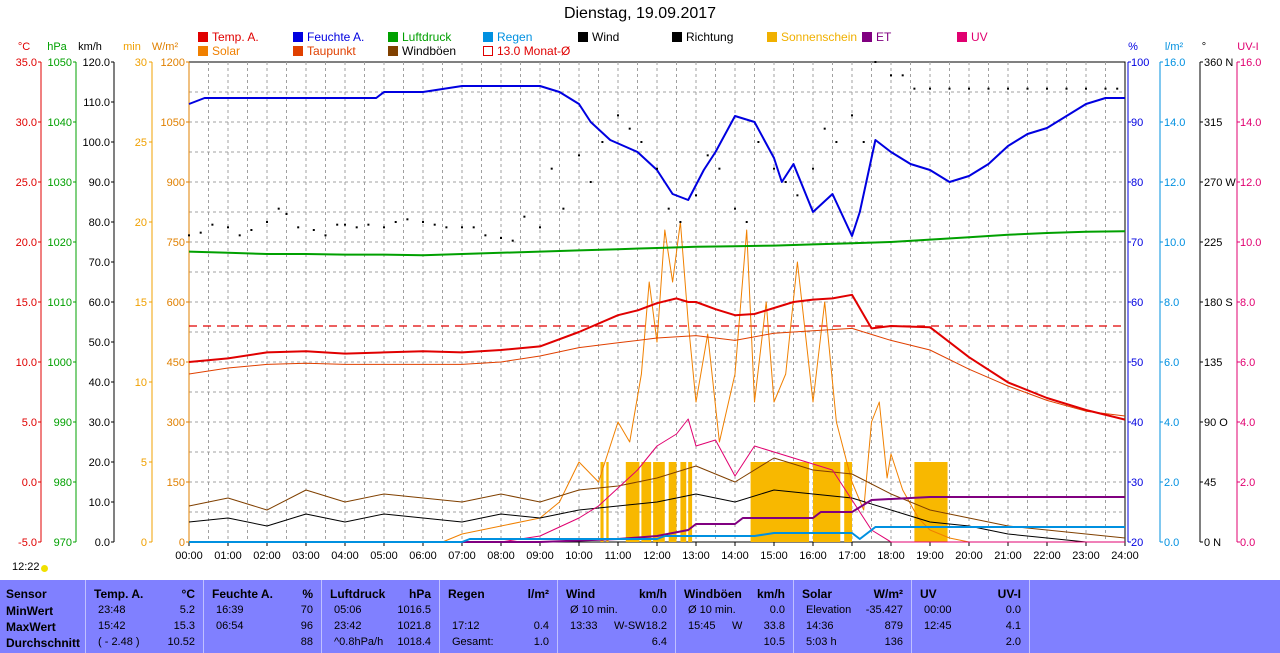  Describe the element at coordinates (541, 626) in the screenshot. I see `table-value: 0.4` at that location.